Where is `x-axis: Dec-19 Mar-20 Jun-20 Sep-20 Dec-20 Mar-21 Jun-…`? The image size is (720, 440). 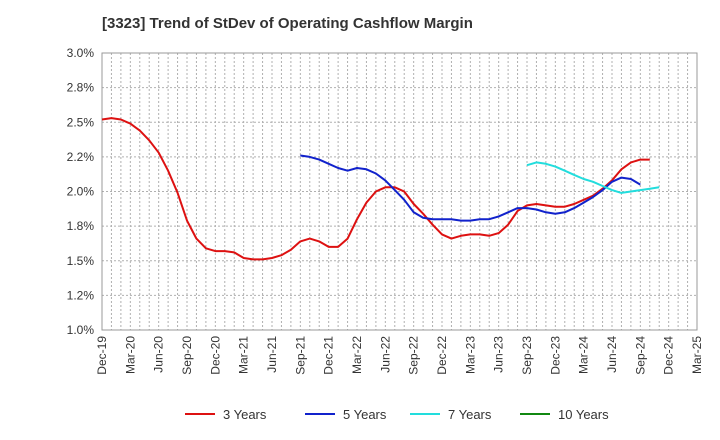 x-axis: Dec-19 Mar-20 Jun-20 Sep-20 Dec-20 Mar-21 Jun-… is located at coordinates (399, 355).